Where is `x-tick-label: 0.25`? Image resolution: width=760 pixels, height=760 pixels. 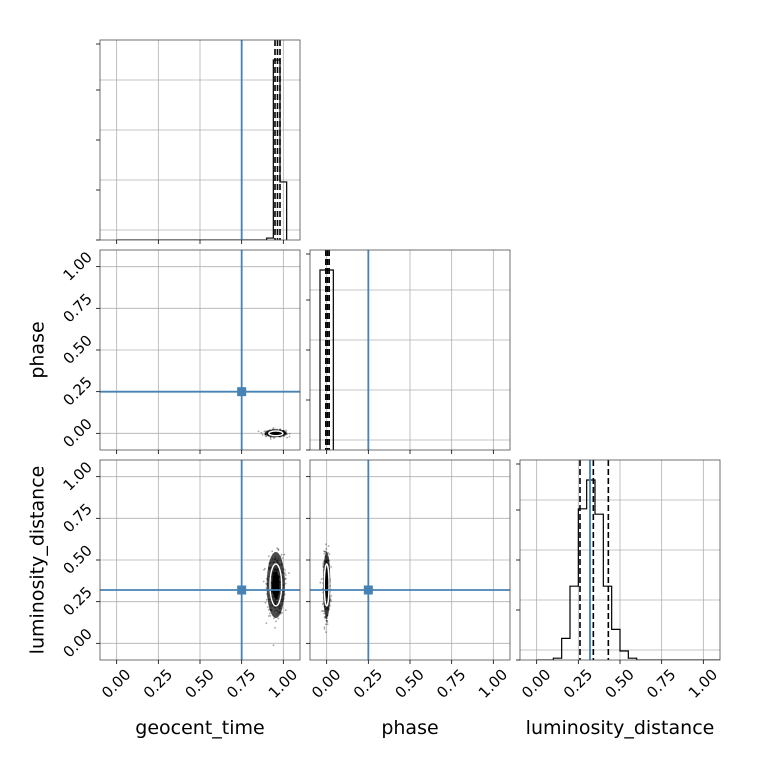 x-tick-label: 0.25 is located at coordinates (158, 683).